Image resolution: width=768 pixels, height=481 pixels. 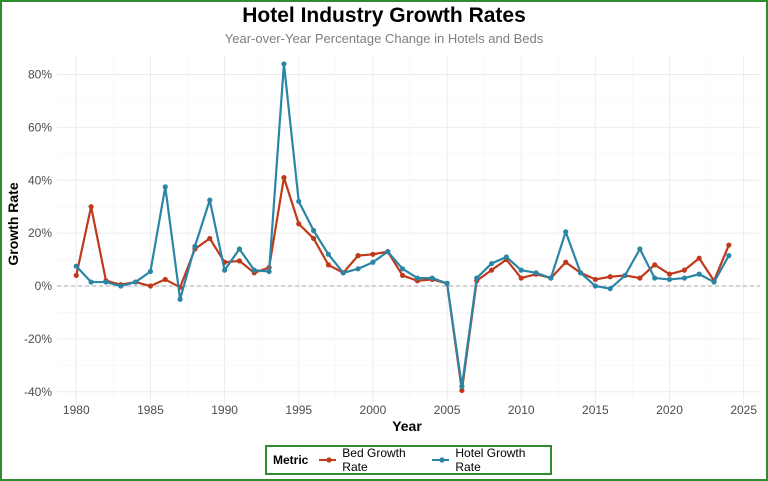 What do you see at coordinates (384, 15) in the screenshot?
I see `chart-title: Hotel Industry Growth Rates` at bounding box center [384, 15].